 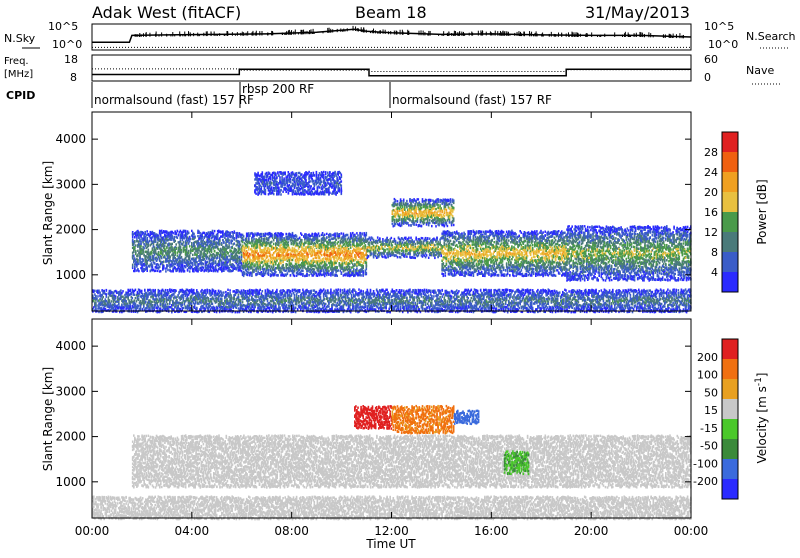 I want to click on cpid-segment-2: rbsp 200 RF, so click(x=278, y=89).